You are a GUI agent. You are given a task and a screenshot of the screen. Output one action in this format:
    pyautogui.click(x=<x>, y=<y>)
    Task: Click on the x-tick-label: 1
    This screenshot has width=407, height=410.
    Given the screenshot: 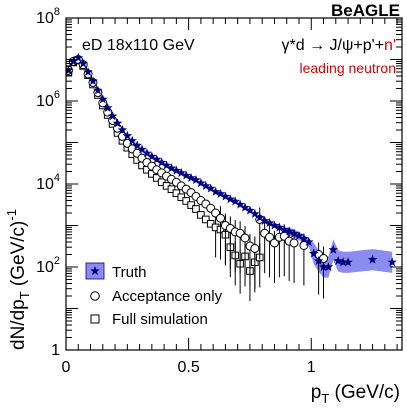 What is the action you would take?
    pyautogui.click(x=311, y=367)
    